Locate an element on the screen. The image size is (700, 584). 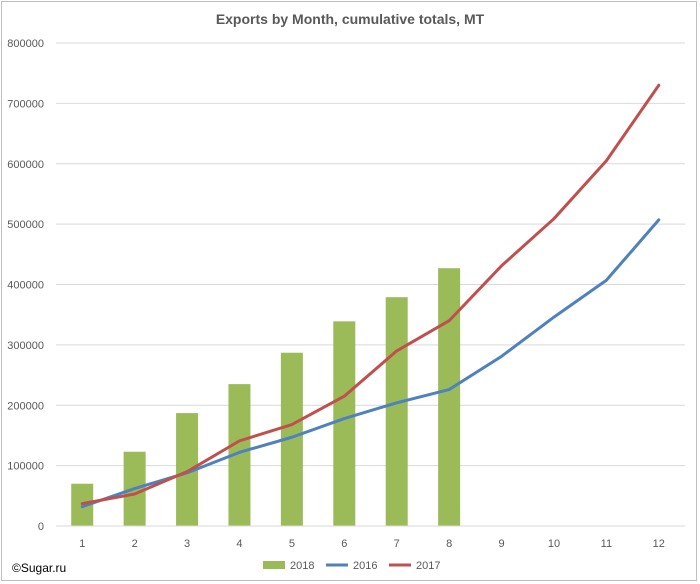
x-axis-tick-labels: 1 2 3 4 5 6 7 8 9 10 11 12 is located at coordinates (372, 544).